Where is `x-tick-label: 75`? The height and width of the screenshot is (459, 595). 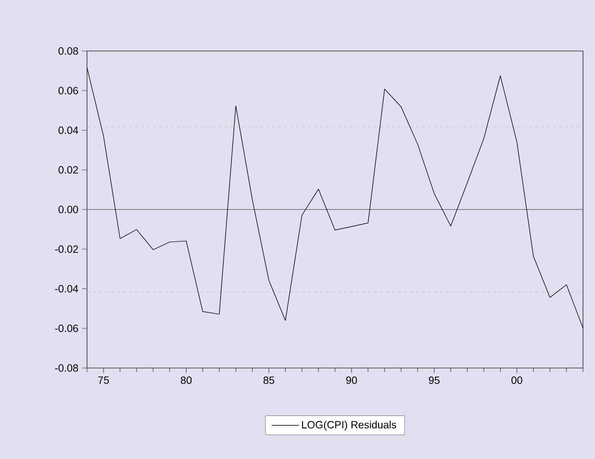
x-tick-label: 75 is located at coordinates (103, 380).